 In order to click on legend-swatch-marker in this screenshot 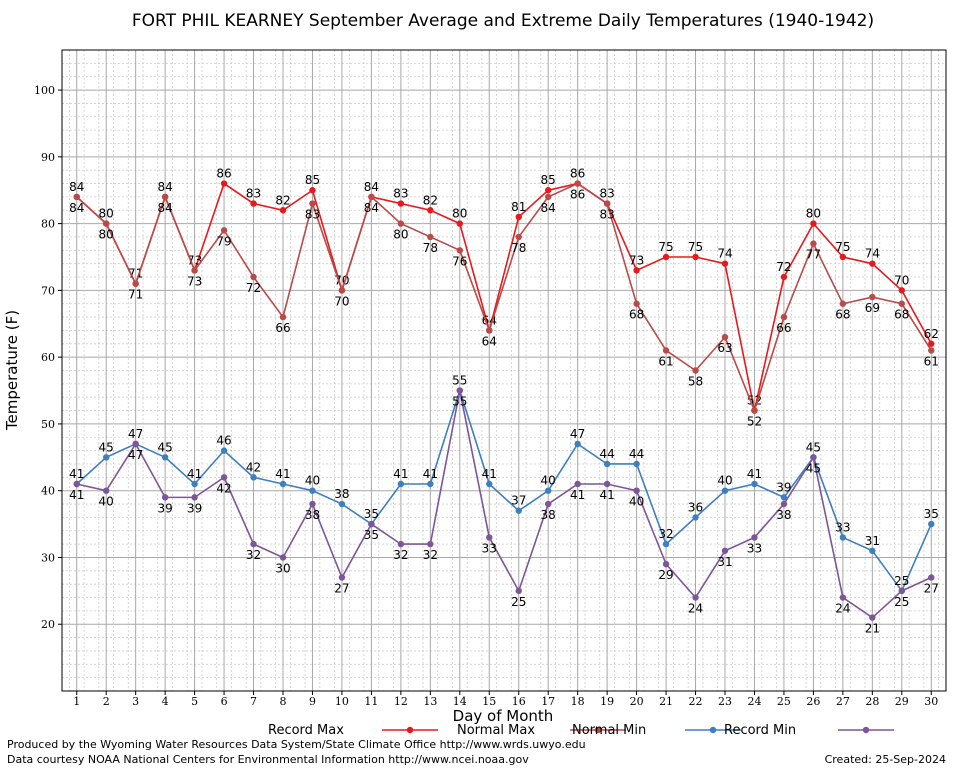, I will do `click(866, 730)`.